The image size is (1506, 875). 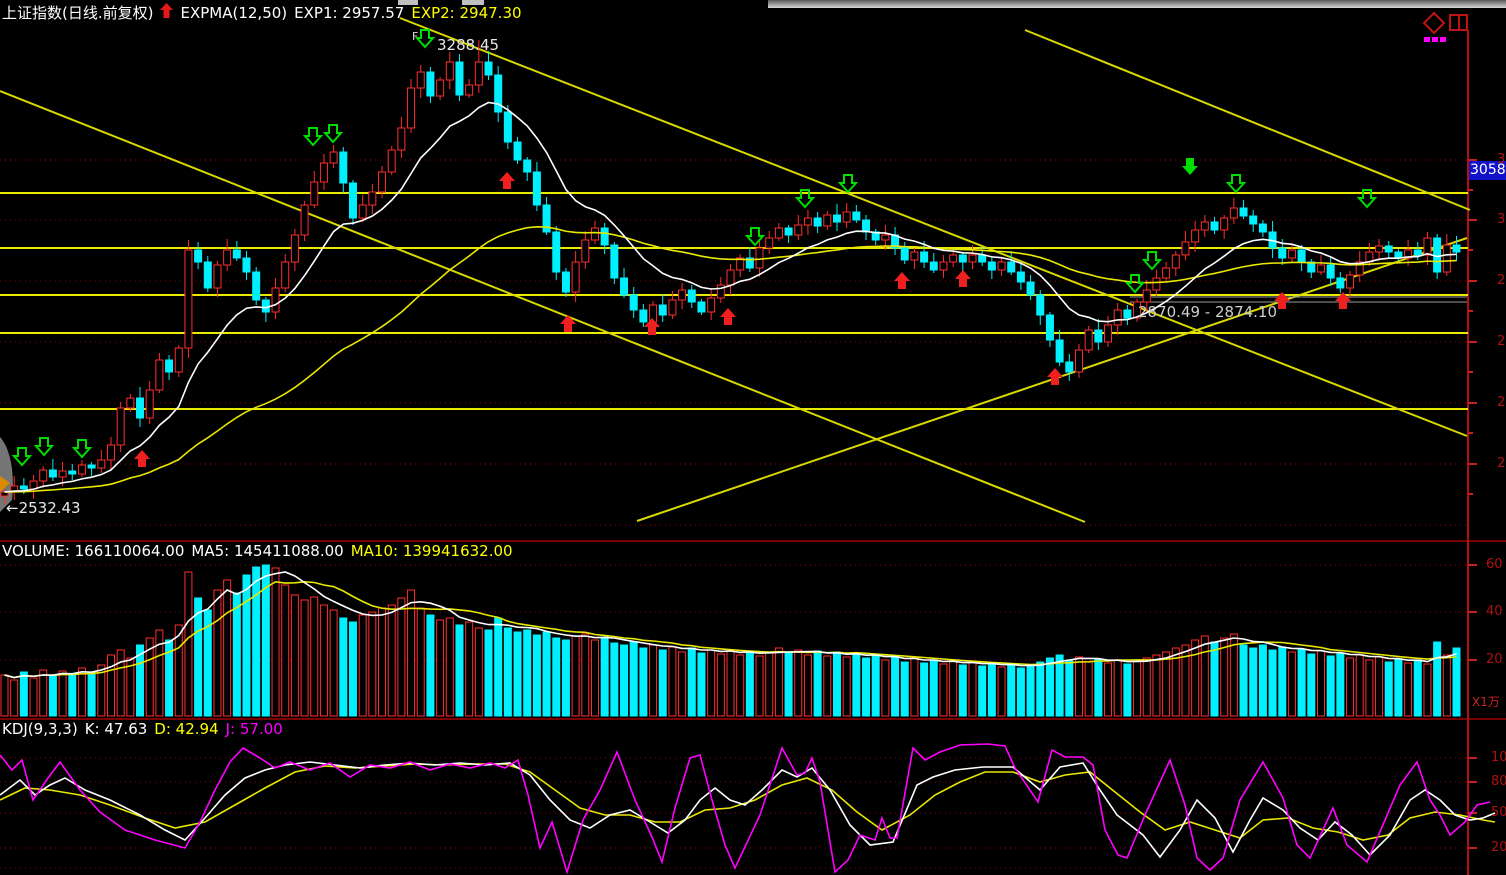 I want to click on price-axis-label: 3100, so click(x=1501, y=159).